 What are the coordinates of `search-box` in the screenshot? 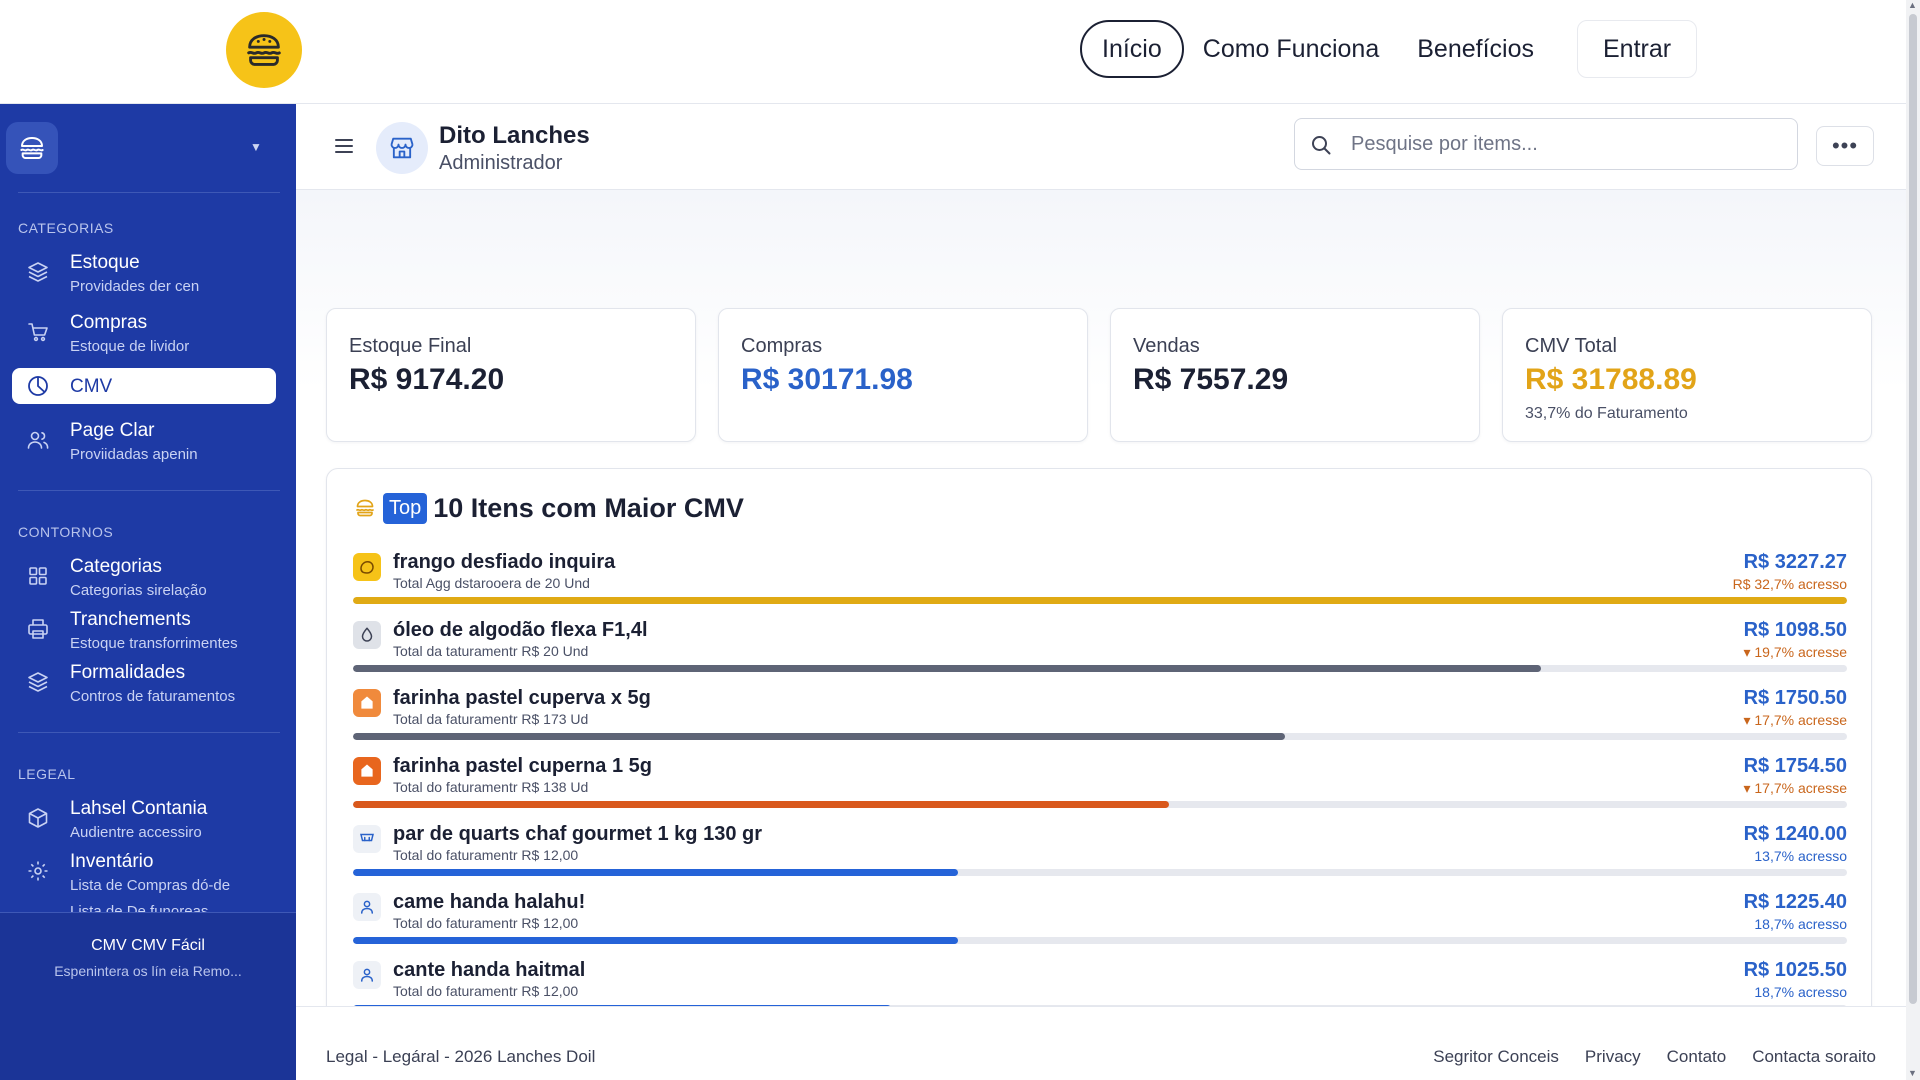 It's located at (1546, 144).